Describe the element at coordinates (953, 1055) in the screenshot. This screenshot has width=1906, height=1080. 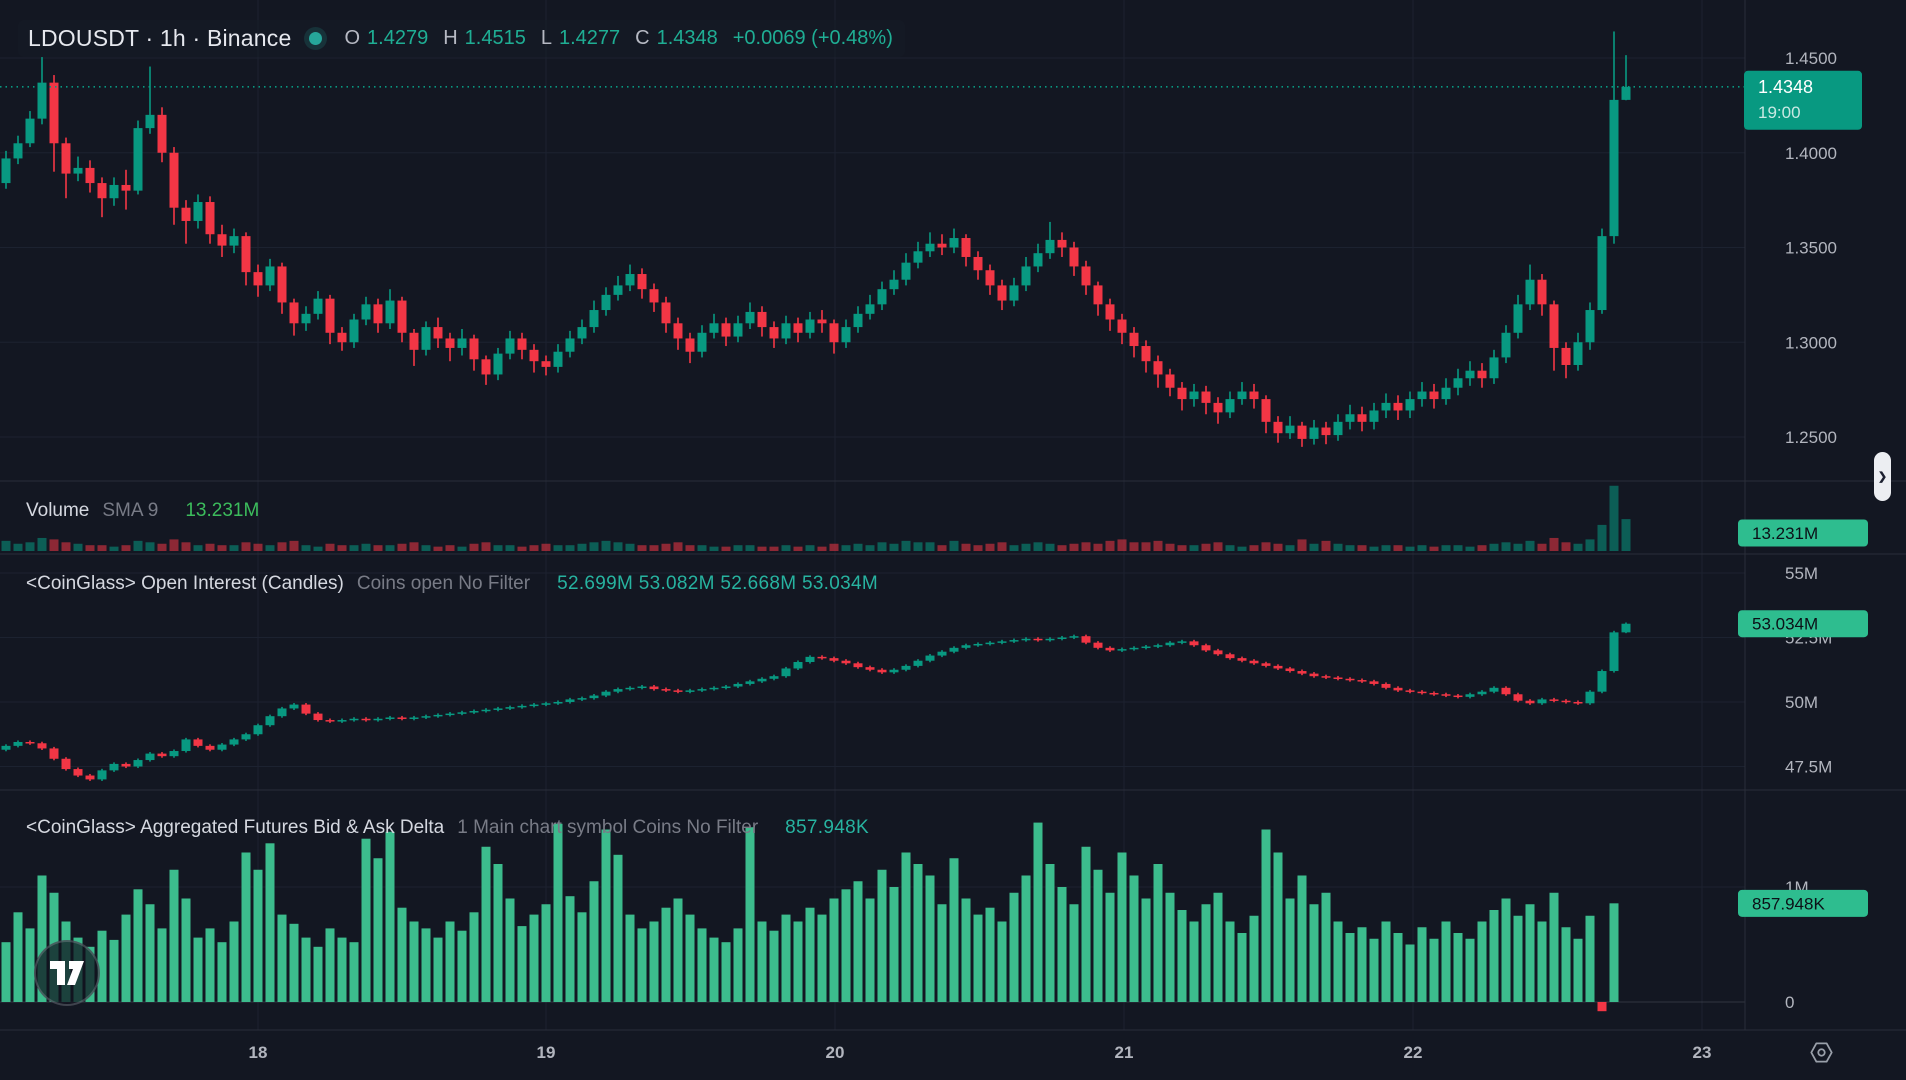
I see `time-axis` at that location.